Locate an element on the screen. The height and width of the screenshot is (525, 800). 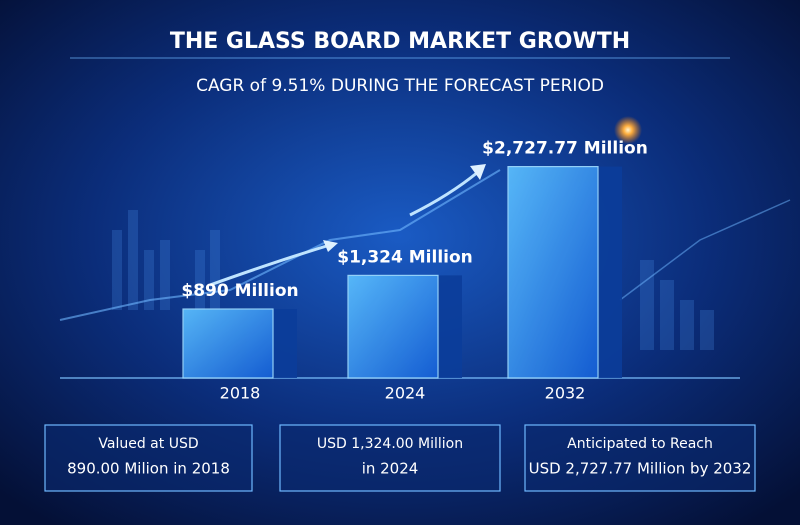
value-label: $1,324 Million is located at coordinates (405, 257).